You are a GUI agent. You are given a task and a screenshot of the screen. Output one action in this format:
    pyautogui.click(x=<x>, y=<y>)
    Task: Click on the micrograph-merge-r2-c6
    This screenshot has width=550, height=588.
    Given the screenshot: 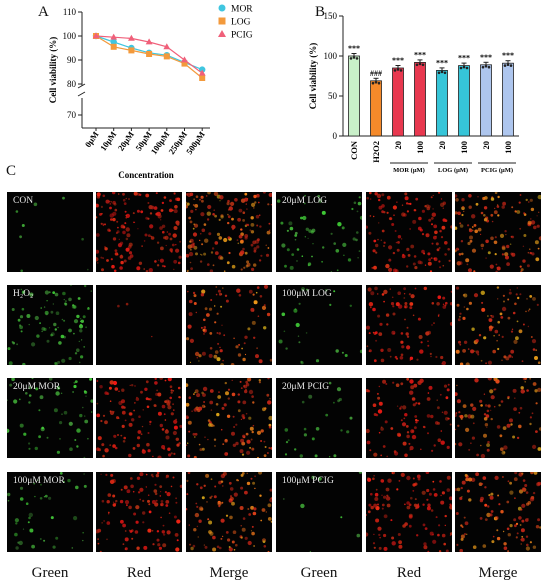 What is the action you would take?
    pyautogui.click(x=498, y=325)
    